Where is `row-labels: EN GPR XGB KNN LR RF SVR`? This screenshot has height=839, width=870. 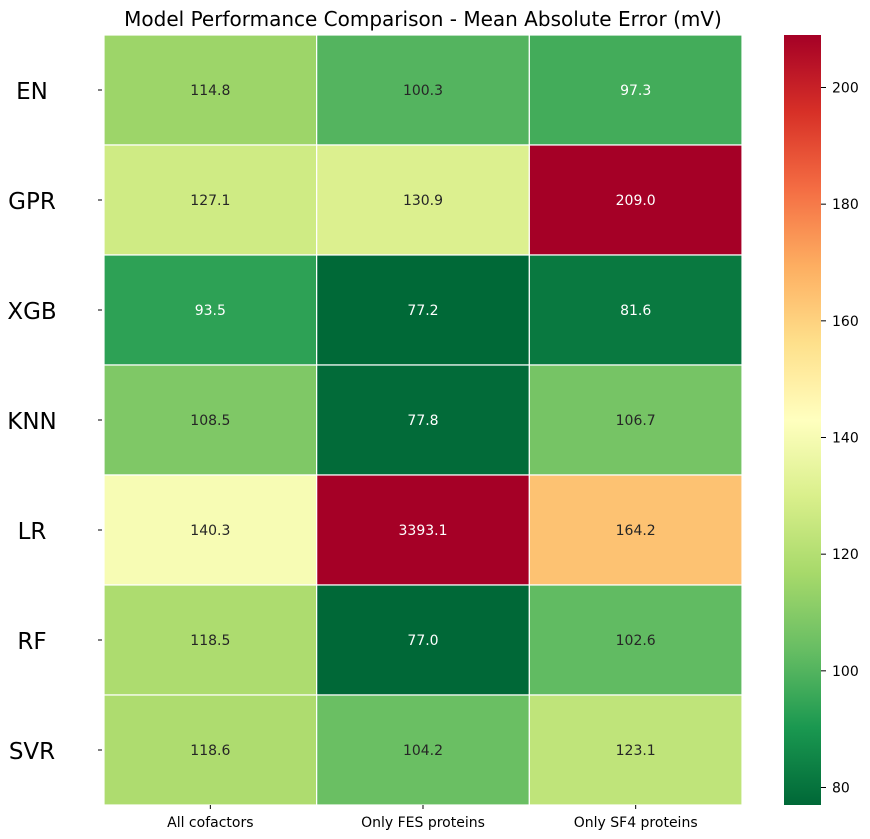
row-labels: EN GPR XGB KNN LR RF SVR is located at coordinates (54, 422).